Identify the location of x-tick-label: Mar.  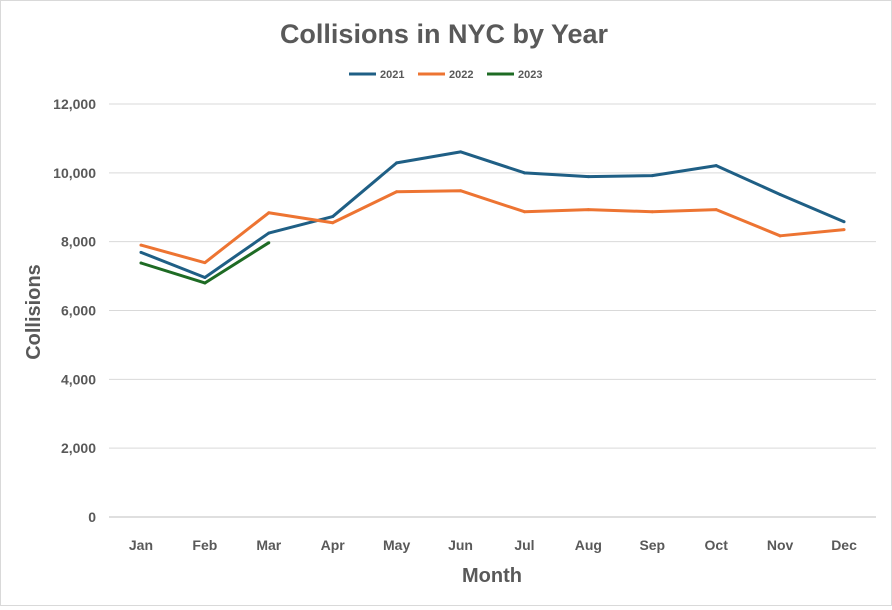
(268, 545).